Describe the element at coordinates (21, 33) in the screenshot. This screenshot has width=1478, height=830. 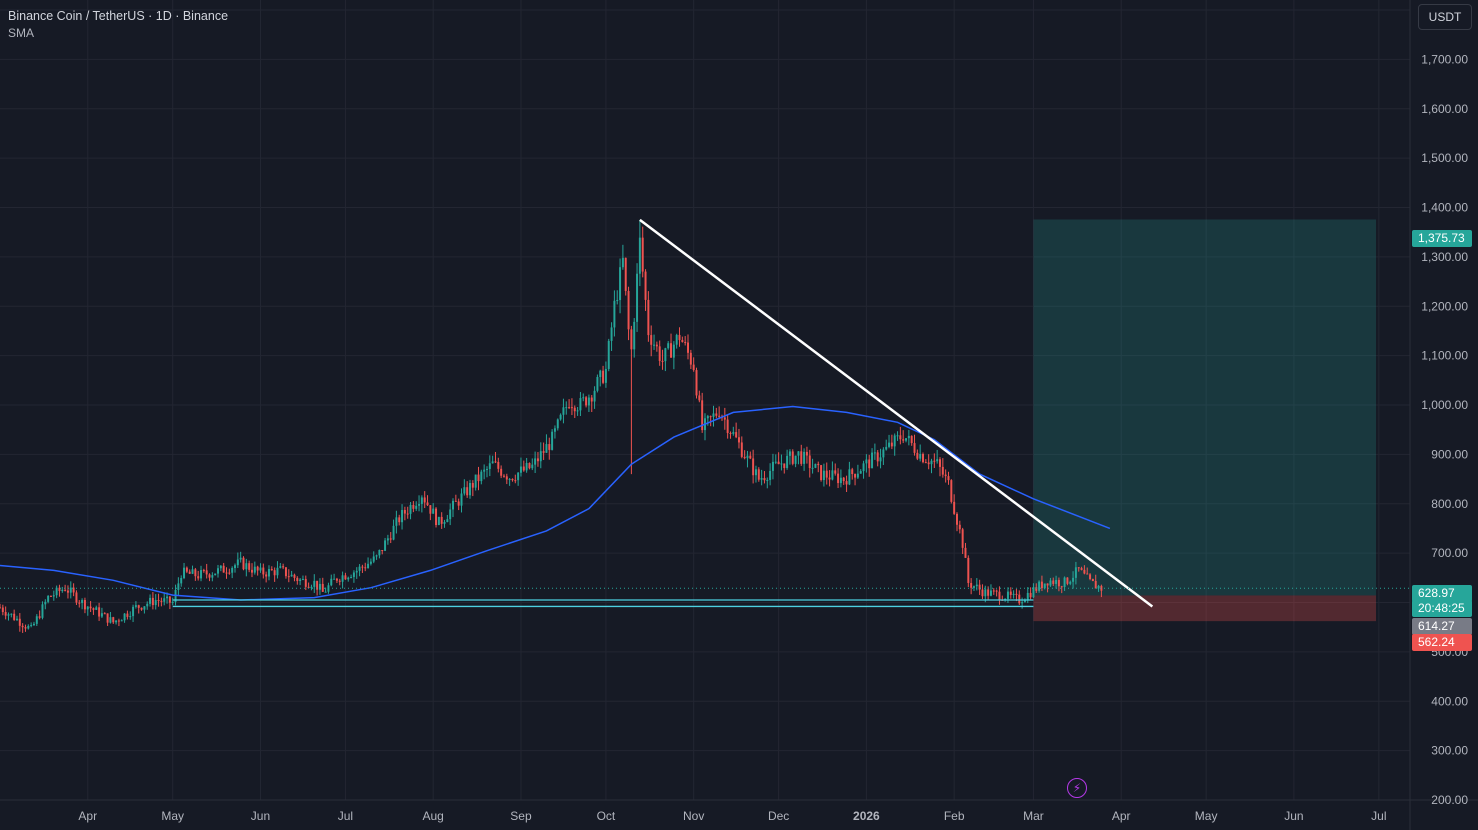
I see `sma-indicator-label: SMA` at that location.